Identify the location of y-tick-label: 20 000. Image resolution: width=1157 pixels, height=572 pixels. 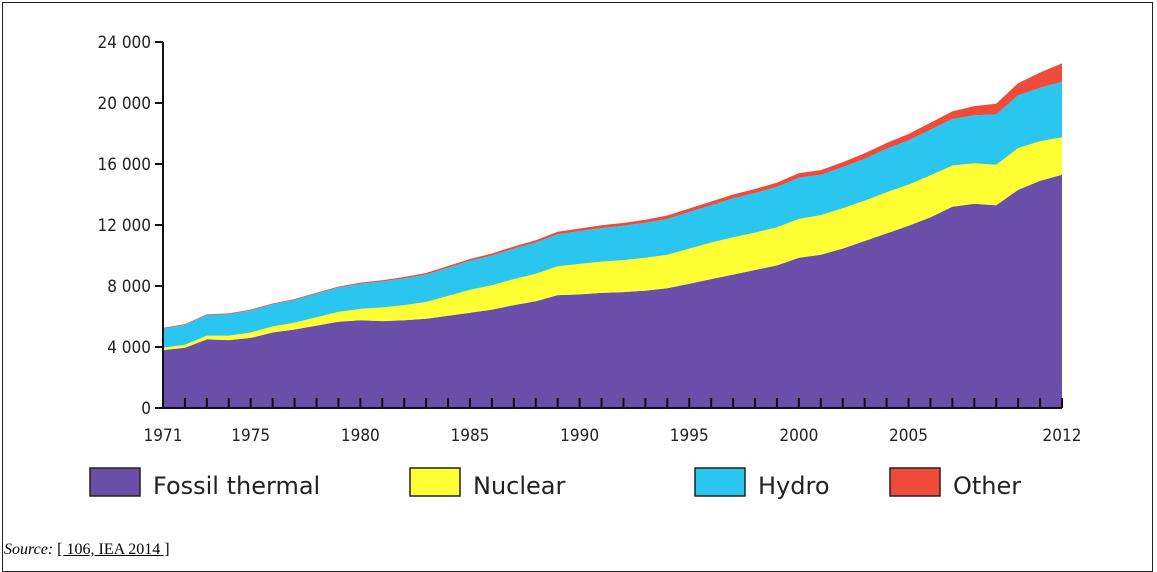
(125, 104).